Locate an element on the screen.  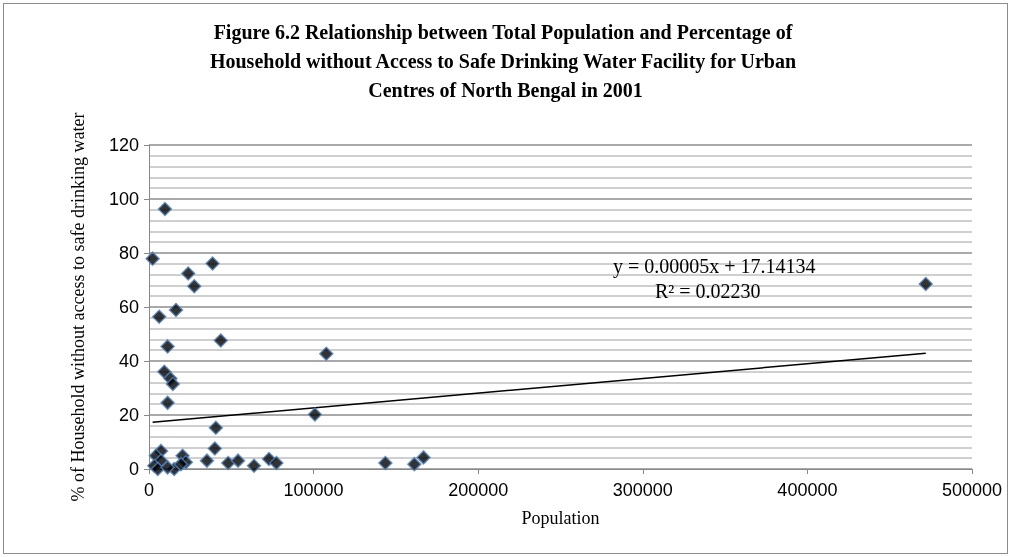
x-axis-title: Population is located at coordinates (560, 518).